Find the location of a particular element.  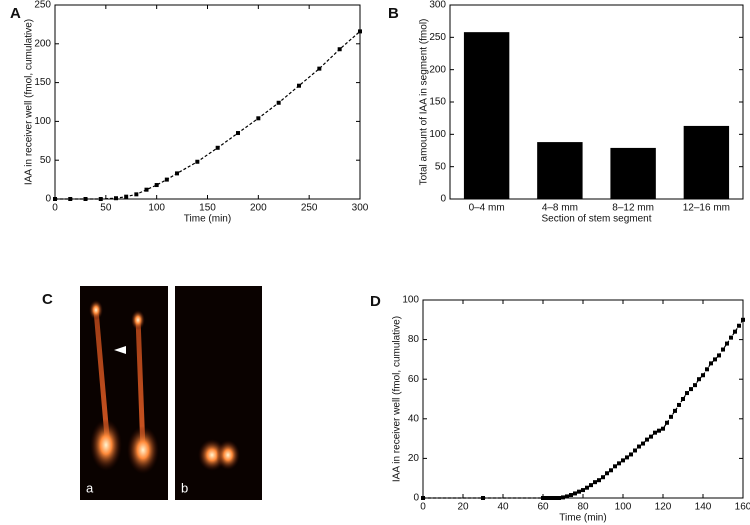

plot-frame is located at coordinates (596, 102).